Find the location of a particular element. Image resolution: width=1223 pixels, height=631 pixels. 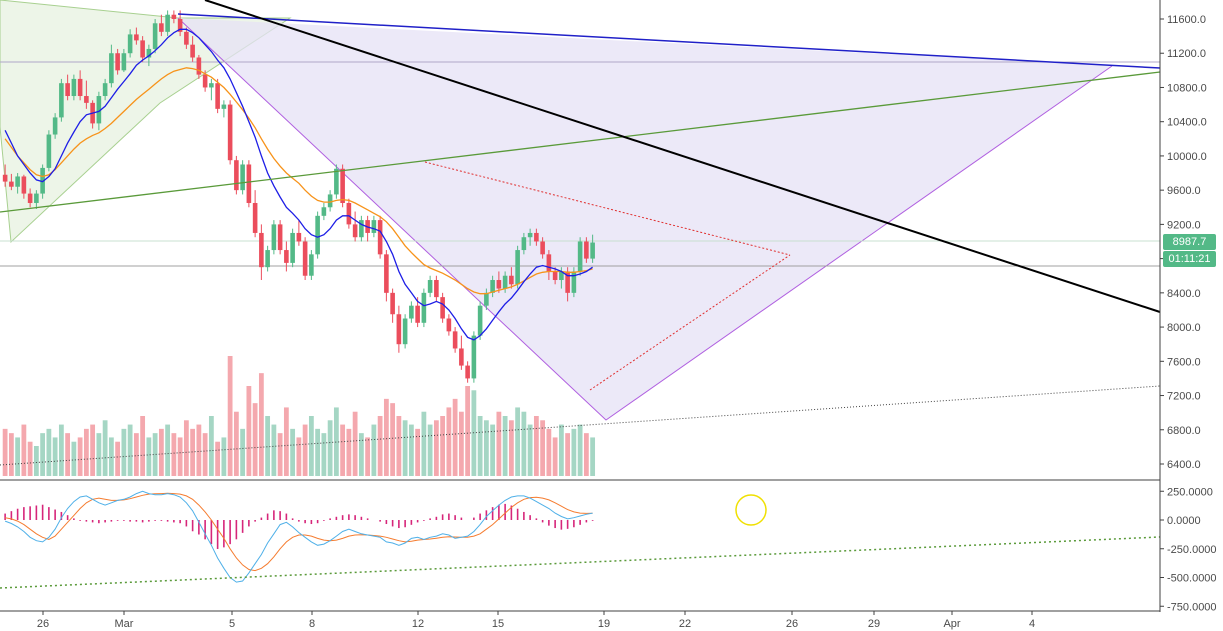

date-tick-label: 19 is located at coordinates (604, 624).